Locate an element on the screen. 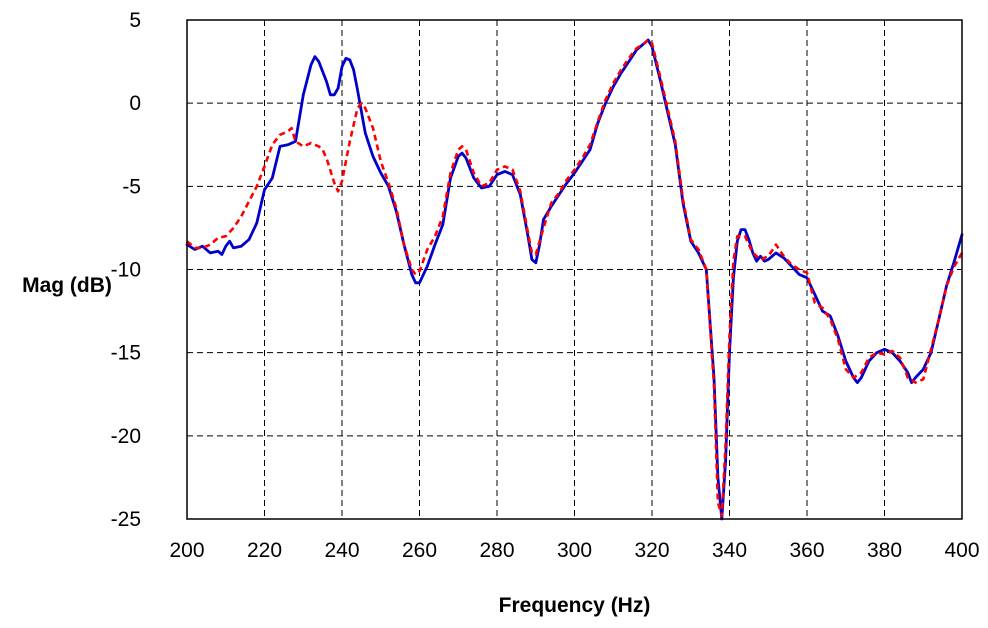 This screenshot has width=988, height=628. y-tick-label: -20 is located at coordinates (126, 436).